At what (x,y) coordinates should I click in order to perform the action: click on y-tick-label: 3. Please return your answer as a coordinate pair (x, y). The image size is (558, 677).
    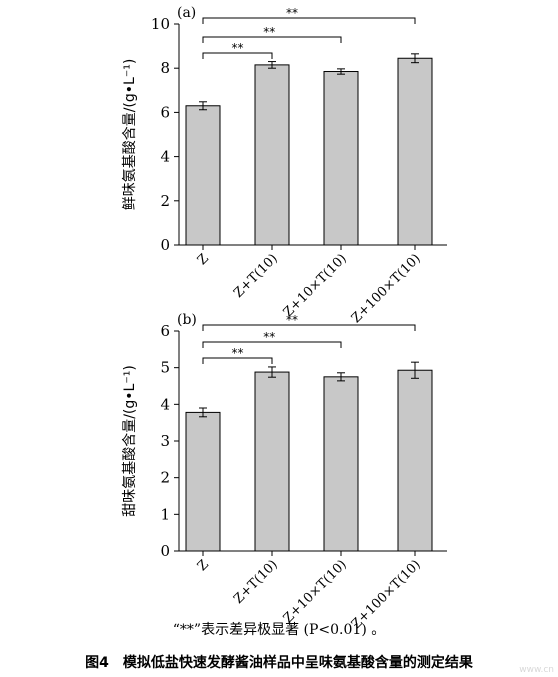
    Looking at the image, I should click on (165, 441).